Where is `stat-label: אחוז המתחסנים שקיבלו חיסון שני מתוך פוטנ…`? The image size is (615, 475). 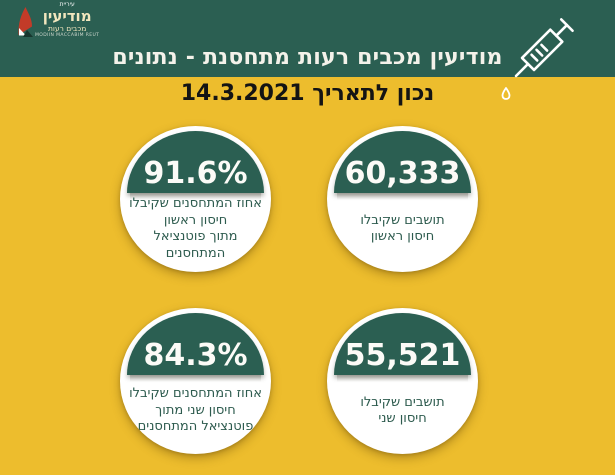
stat-label: אחוז המתחסנים שקיבלו חיסון שני מתוך פוטנ… is located at coordinates (195, 410).